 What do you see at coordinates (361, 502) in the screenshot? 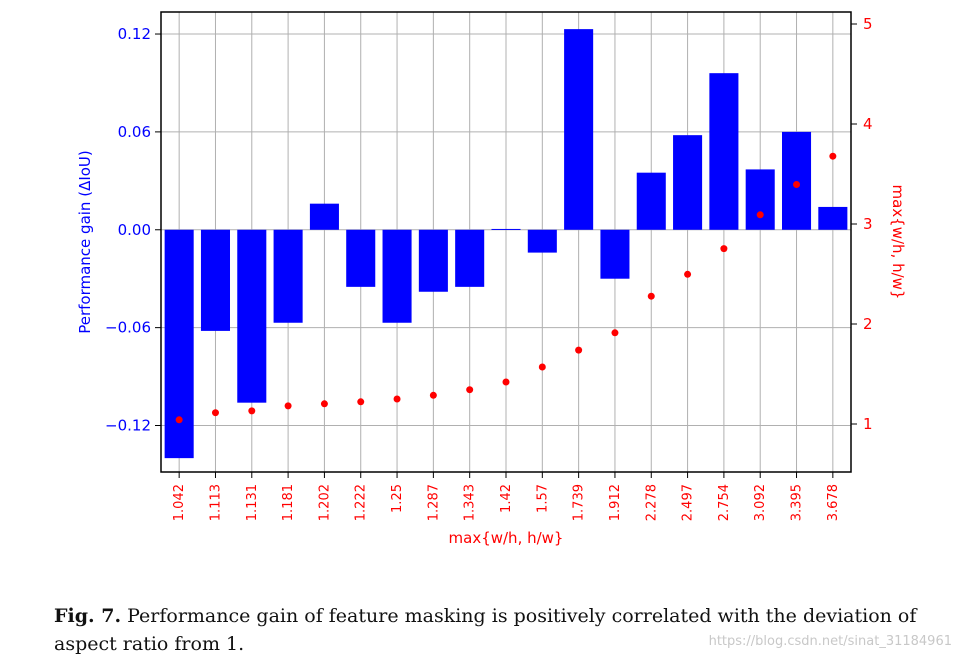
I see `x-tick-label: 1.222` at bounding box center [361, 502].